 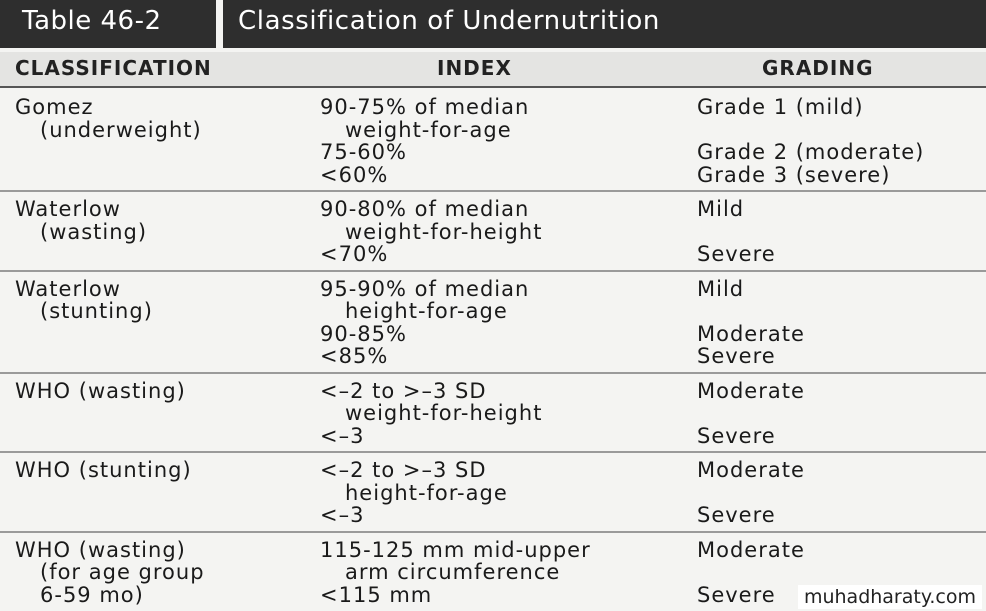 I want to click on grading-text: Grade 2 (moderate), so click(x=811, y=152).